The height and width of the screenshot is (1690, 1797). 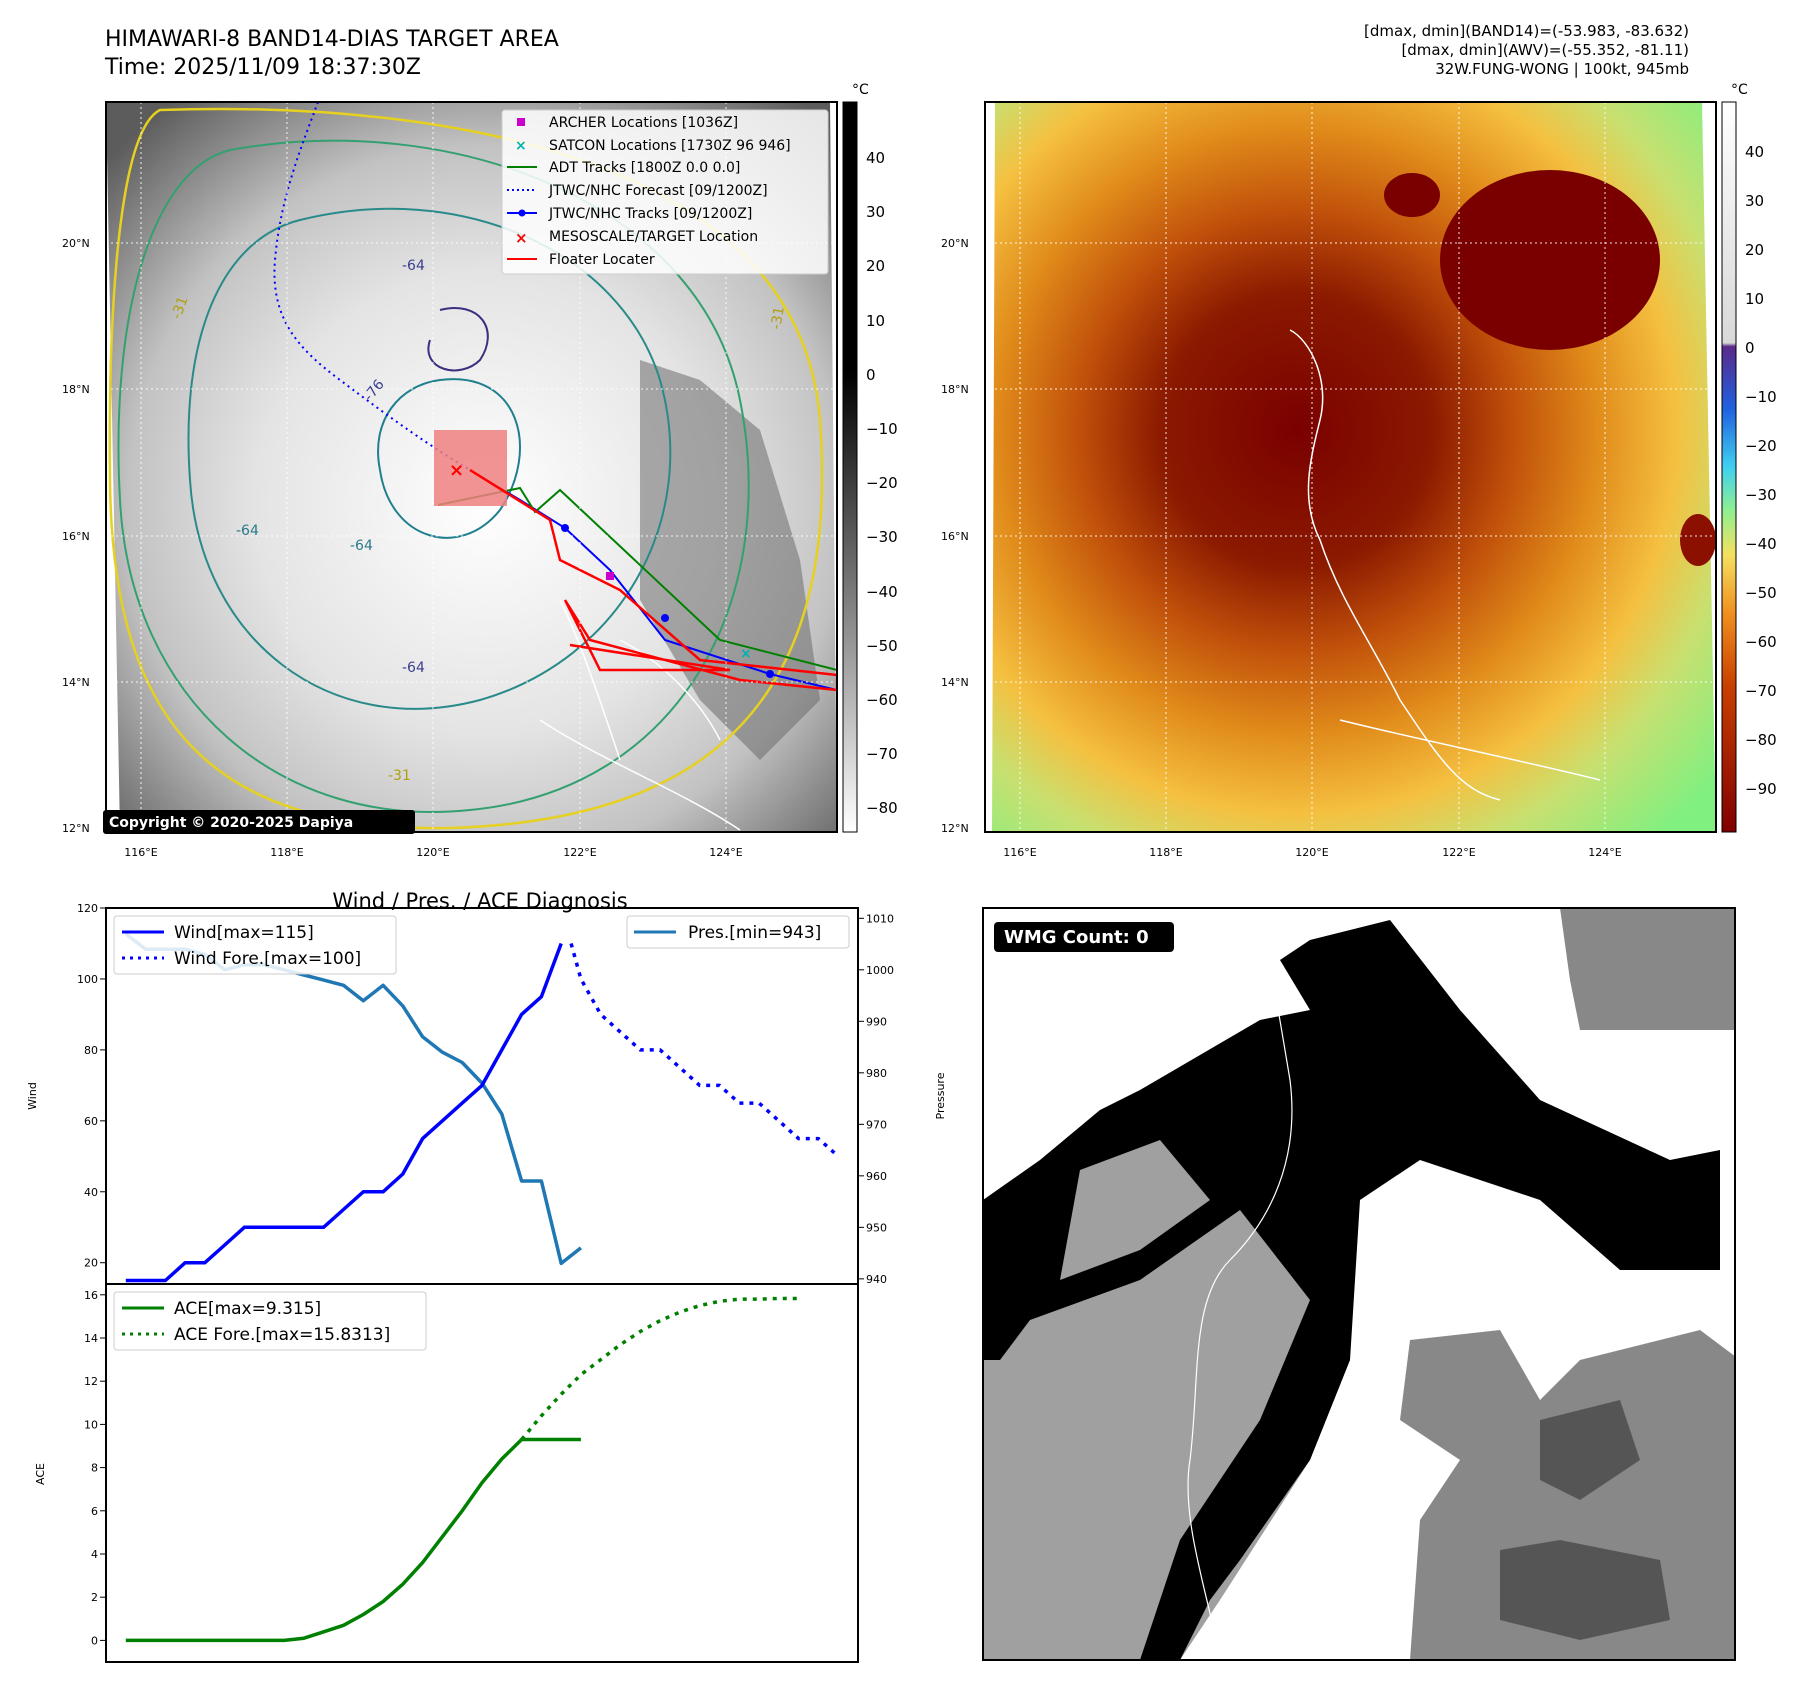 What do you see at coordinates (1545, 50) in the screenshot?
I see `info-line-awv: [dmax, dmin](AWV)=(-55.352, -81.11)` at bounding box center [1545, 50].